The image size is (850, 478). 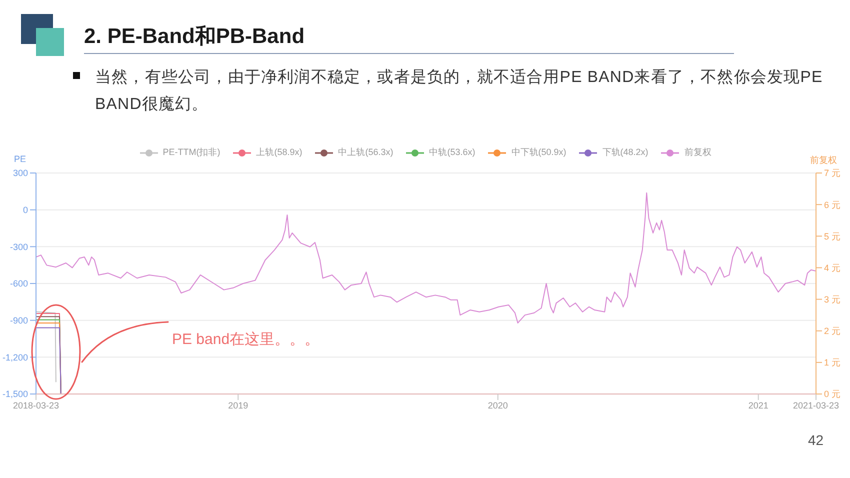 I want to click on x-tick-label: 2021, so click(x=758, y=405).